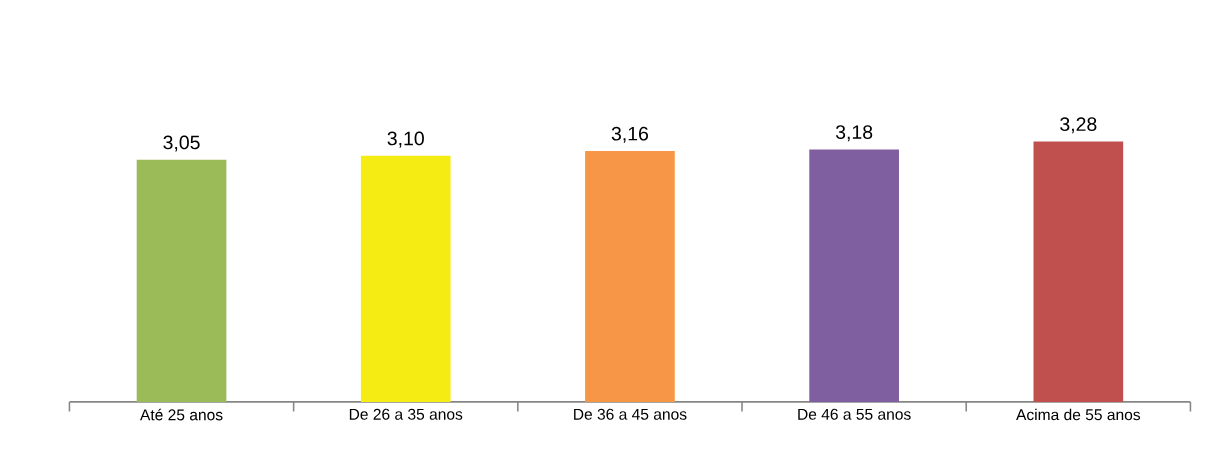 The height and width of the screenshot is (451, 1206). What do you see at coordinates (630, 414) in the screenshot?
I see `x-tick-label: De 36 a 45 anos` at bounding box center [630, 414].